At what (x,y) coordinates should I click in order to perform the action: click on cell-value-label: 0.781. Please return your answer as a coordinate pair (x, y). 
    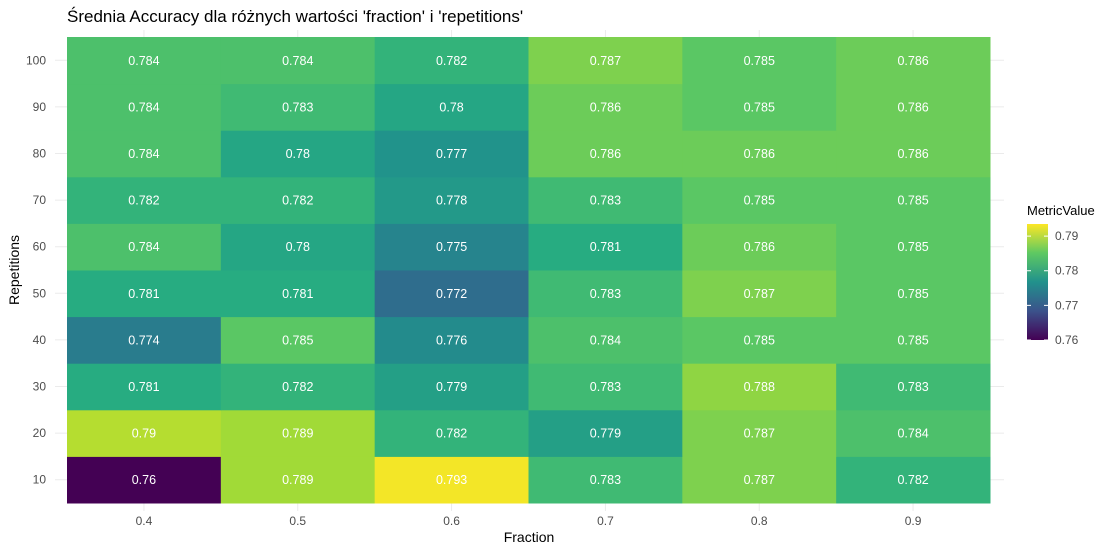
    Looking at the image, I should click on (605, 247).